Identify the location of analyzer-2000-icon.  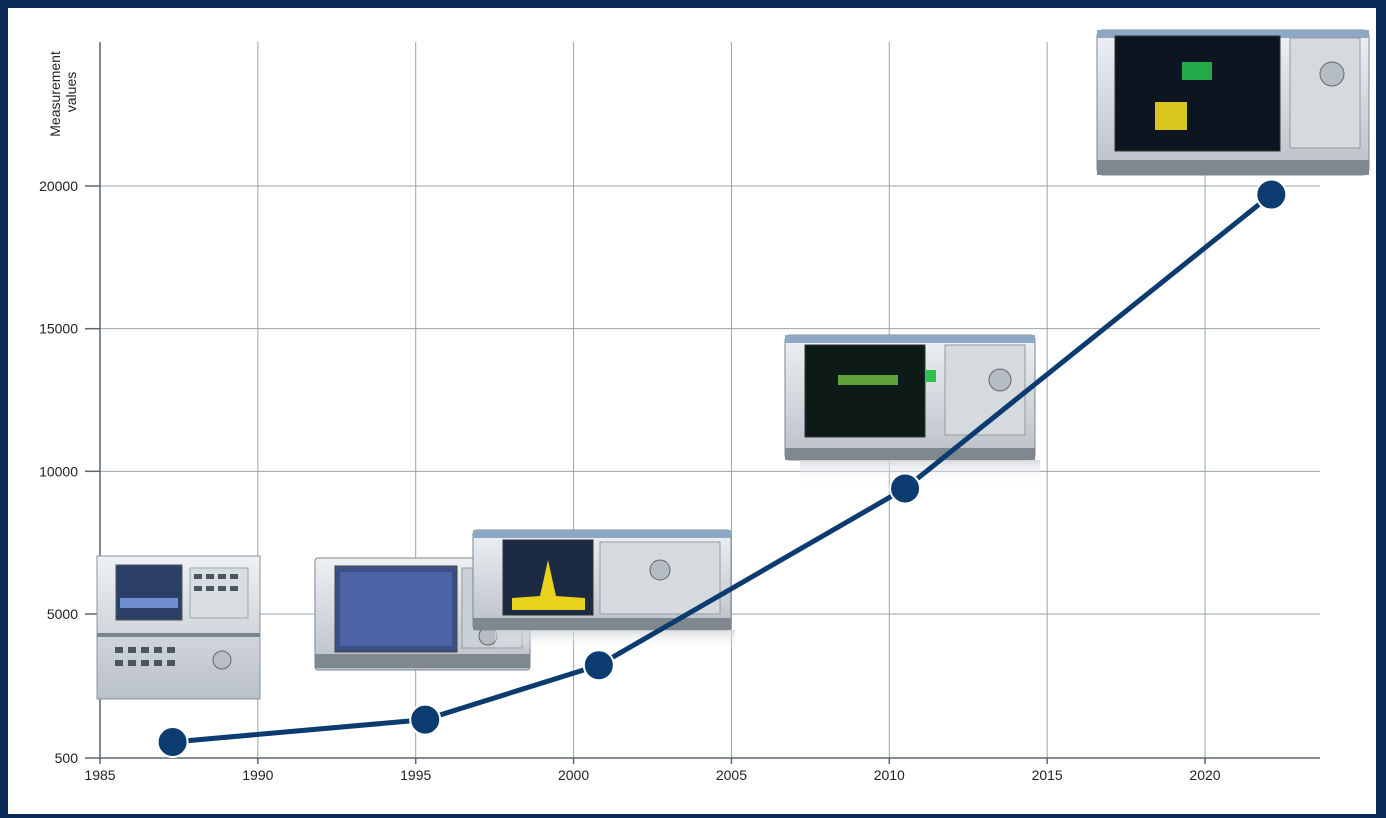
(603, 589).